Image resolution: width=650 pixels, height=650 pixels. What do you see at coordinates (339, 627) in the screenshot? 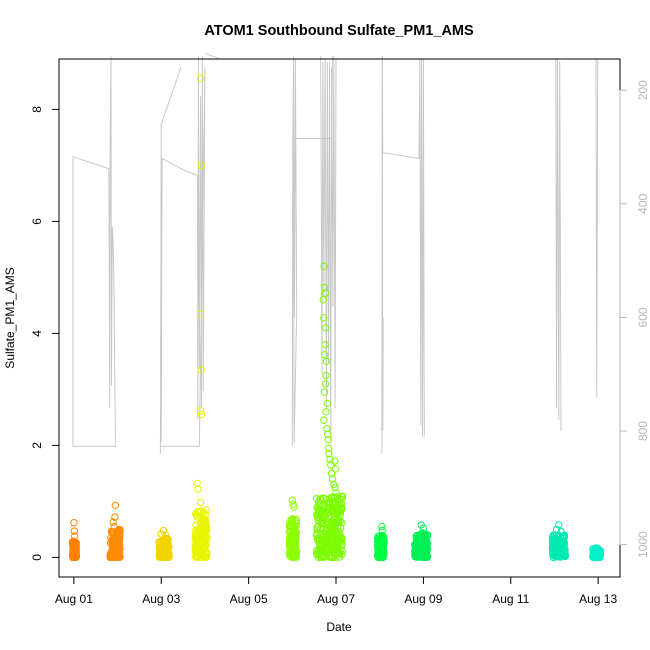
I see `x-axis-label: Date` at bounding box center [339, 627].